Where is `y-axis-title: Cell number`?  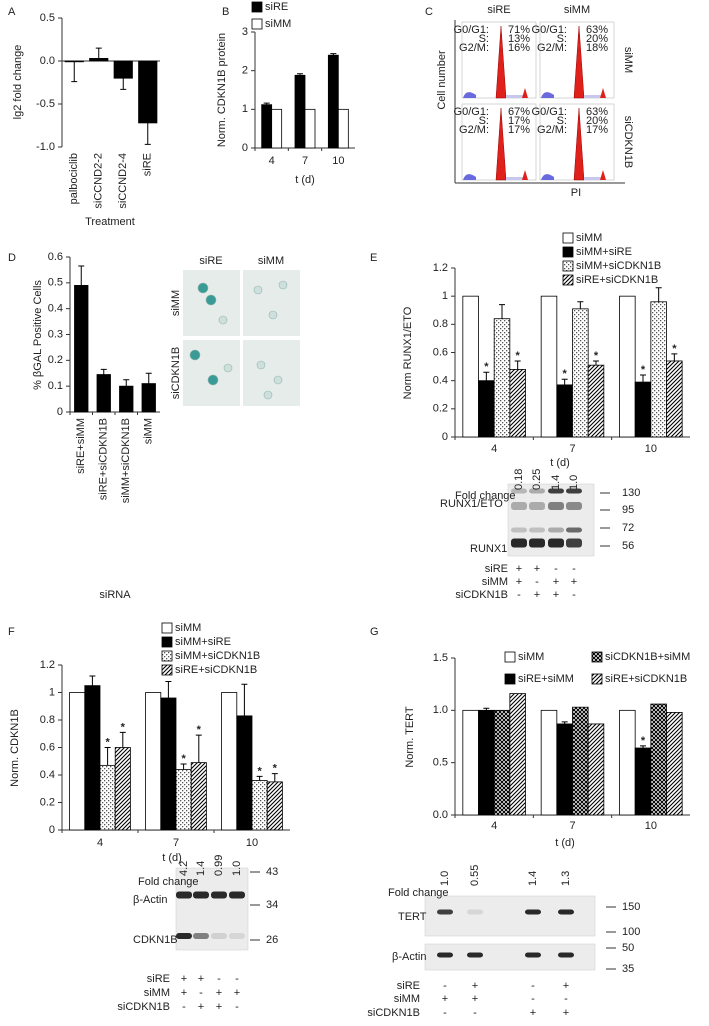
y-axis-title: Cell number is located at coordinates (442, 80).